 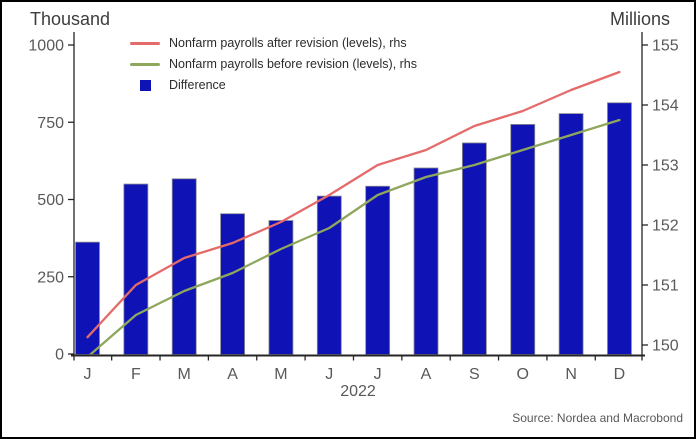 I want to click on x-axis-year-label: 2022, so click(x=358, y=391).